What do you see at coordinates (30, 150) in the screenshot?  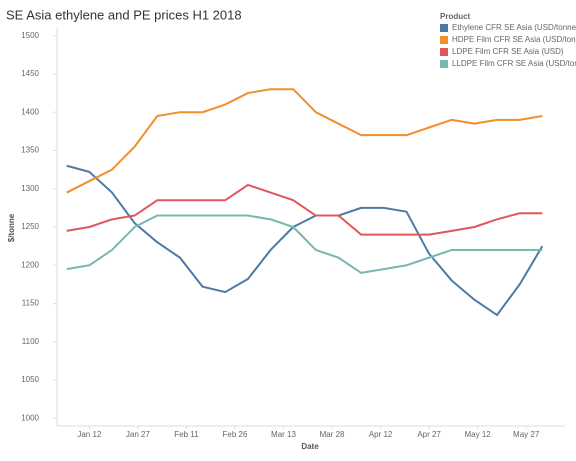 I see `y-tick-label: 1350` at bounding box center [30, 150].